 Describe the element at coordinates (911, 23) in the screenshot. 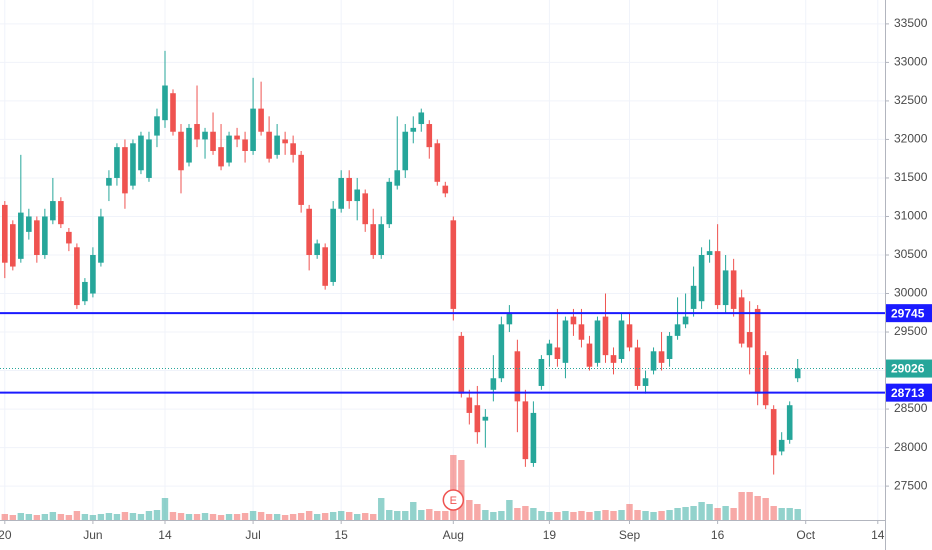

I see `y-tick-label: 33500` at that location.